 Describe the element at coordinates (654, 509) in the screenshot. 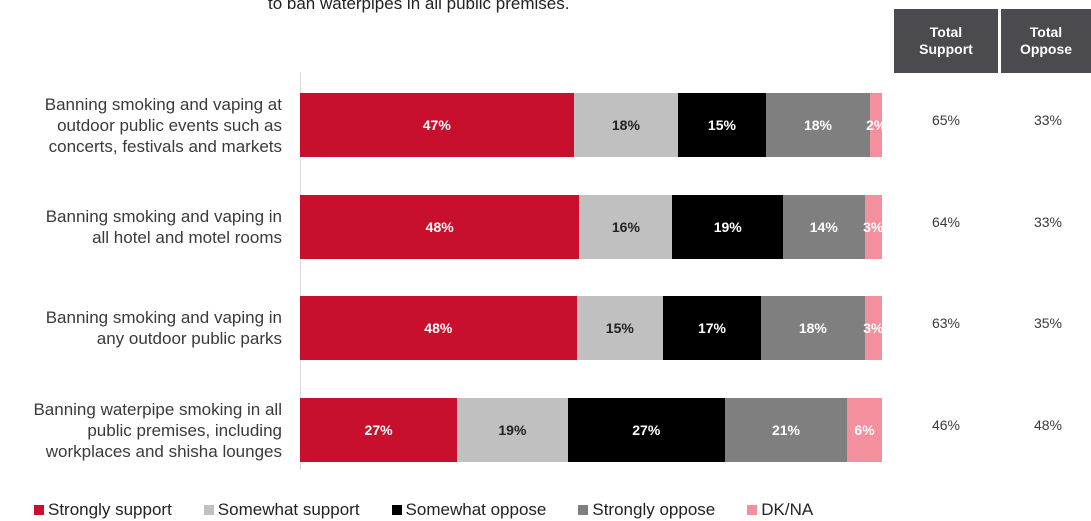

I see `legend-label: Strongly oppose` at that location.